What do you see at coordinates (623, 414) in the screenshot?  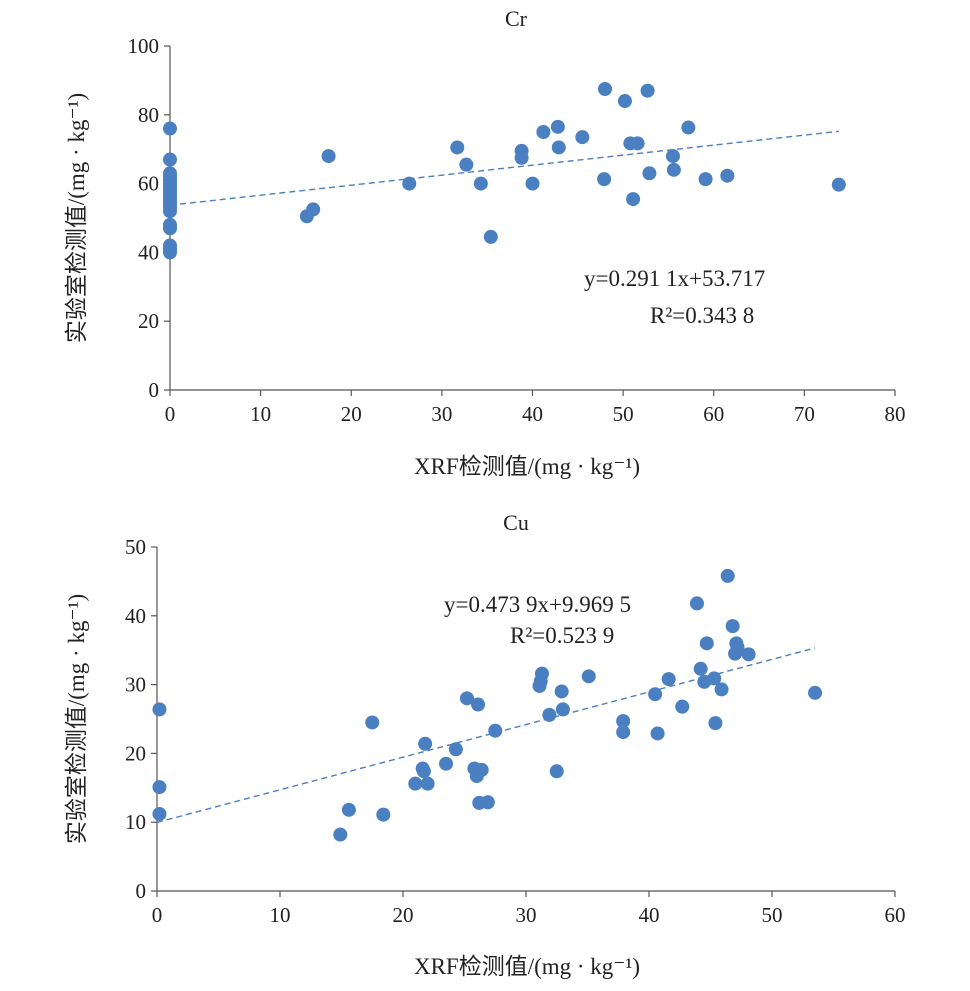 I see `x-tick-label: 50` at bounding box center [623, 414].